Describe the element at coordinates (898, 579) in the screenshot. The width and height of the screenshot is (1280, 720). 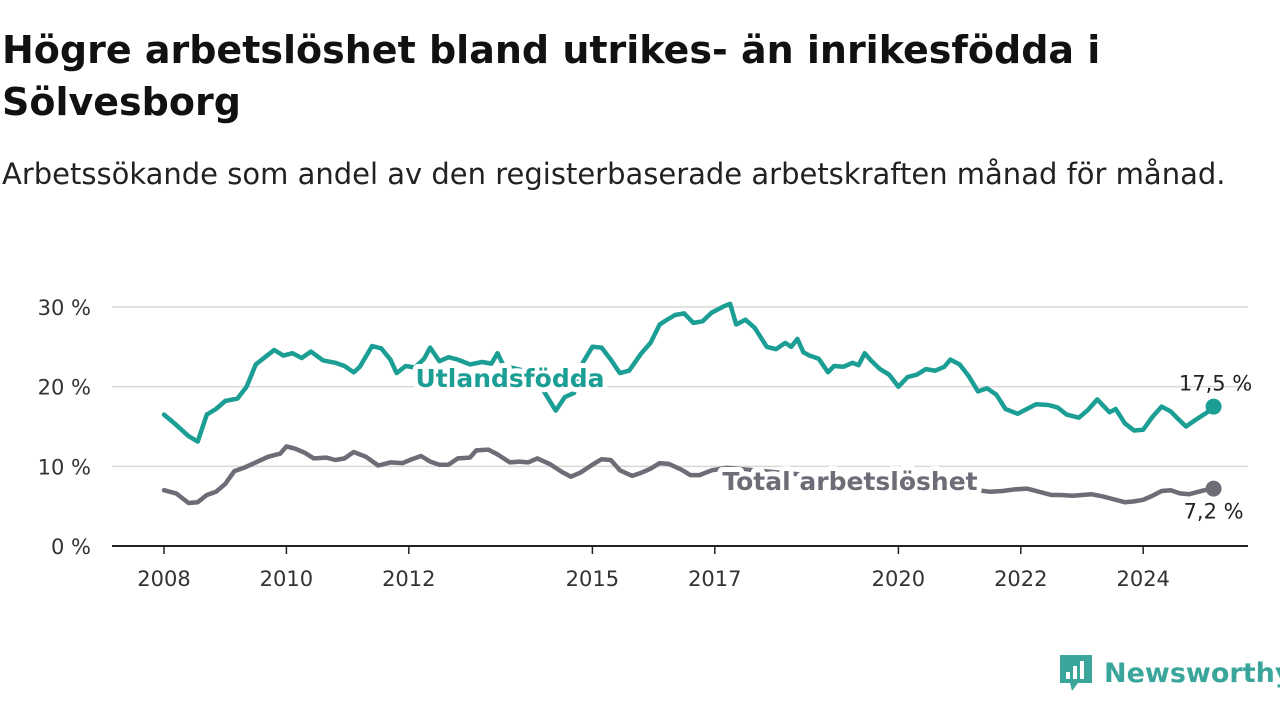
I see `x-tick-label: 2020` at that location.